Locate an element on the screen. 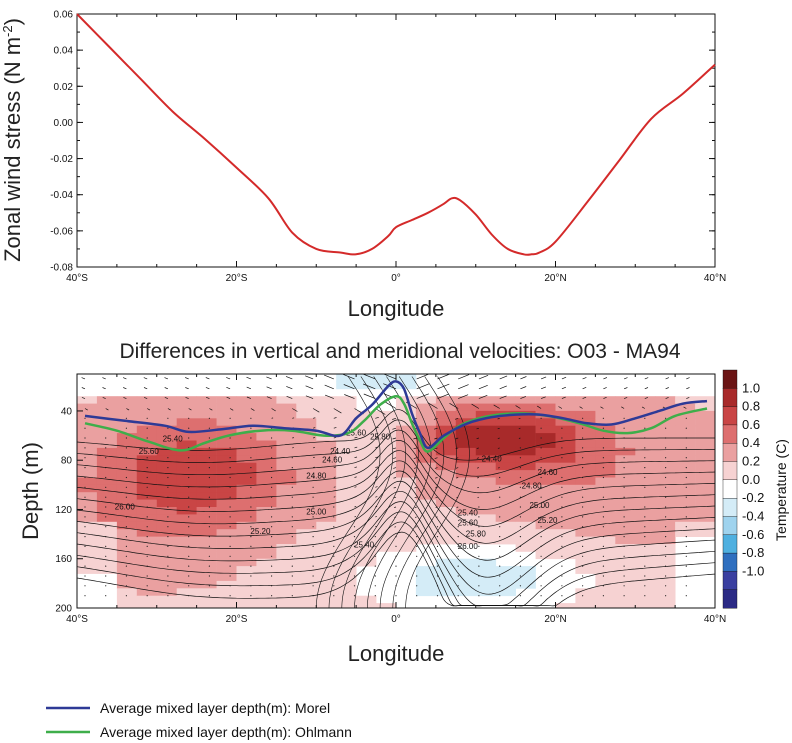 The width and height of the screenshot is (792, 743). top-y-axis-label-main: Zonal wind stress (N m is located at coordinates (12, 149).